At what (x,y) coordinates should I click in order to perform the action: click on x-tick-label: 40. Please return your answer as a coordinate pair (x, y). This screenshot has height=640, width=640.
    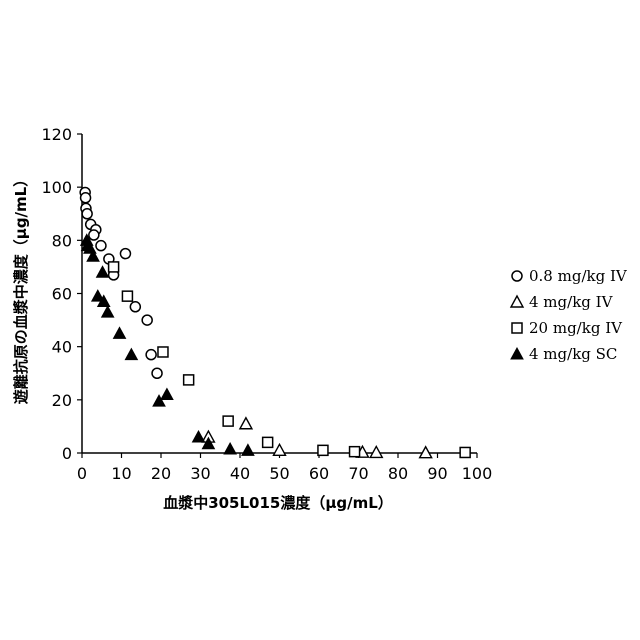
    Looking at the image, I should click on (240, 473).